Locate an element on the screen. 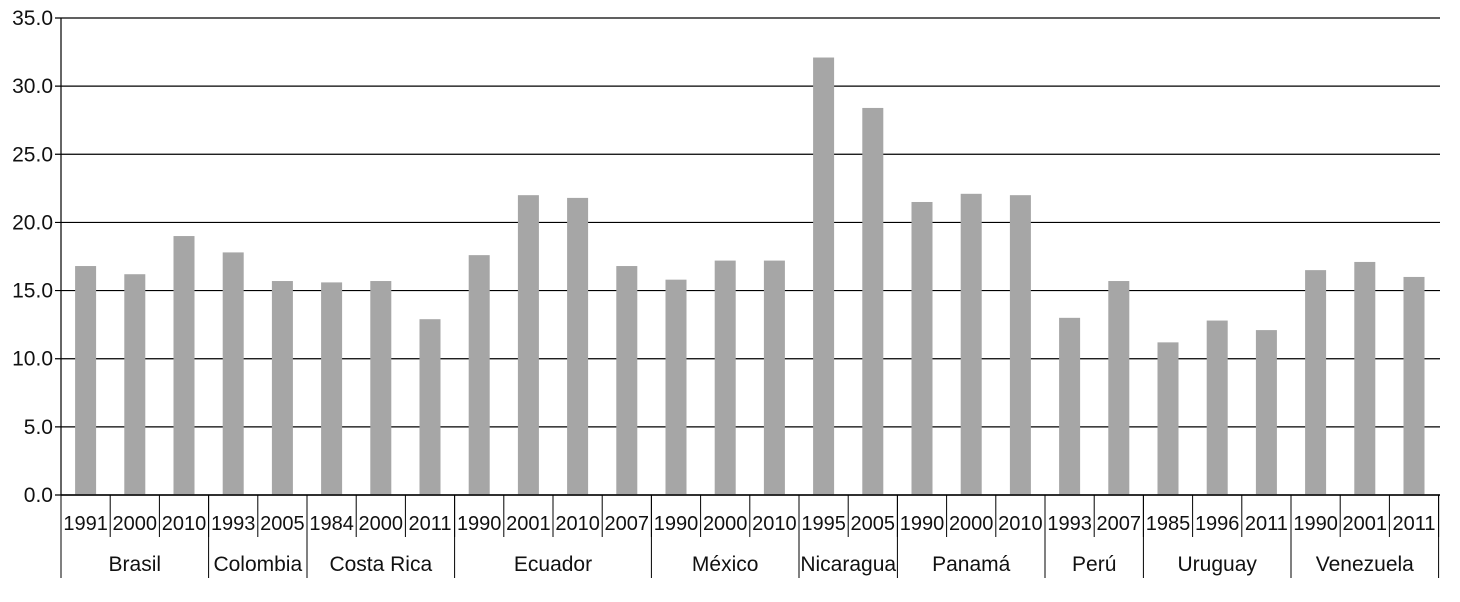 This screenshot has width=1460, height=602. x-group-label-country: Colombia is located at coordinates (257, 564).